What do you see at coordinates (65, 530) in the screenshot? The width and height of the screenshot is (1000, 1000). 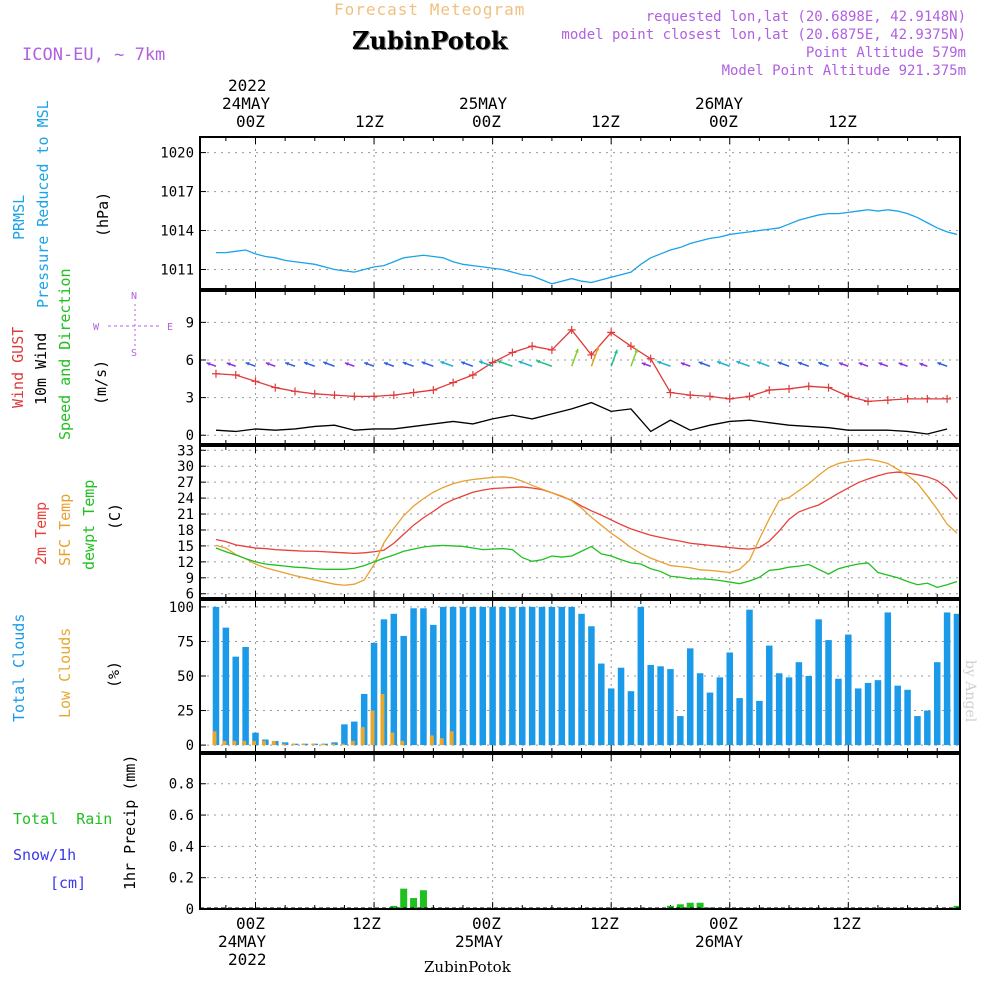 I see `p3-label-b: SFC Temp` at bounding box center [65, 530].